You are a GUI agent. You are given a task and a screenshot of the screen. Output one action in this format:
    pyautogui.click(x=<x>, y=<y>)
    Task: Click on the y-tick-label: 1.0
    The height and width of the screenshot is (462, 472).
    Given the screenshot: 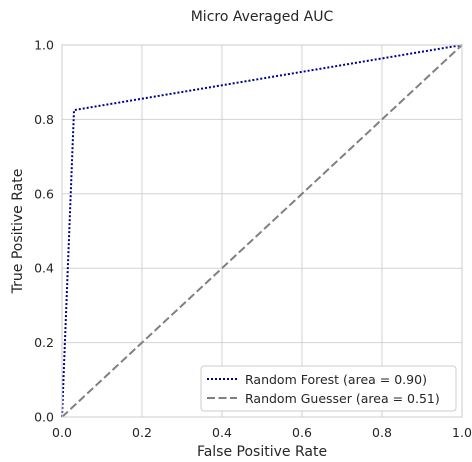 What is the action you would take?
    pyautogui.click(x=44, y=45)
    